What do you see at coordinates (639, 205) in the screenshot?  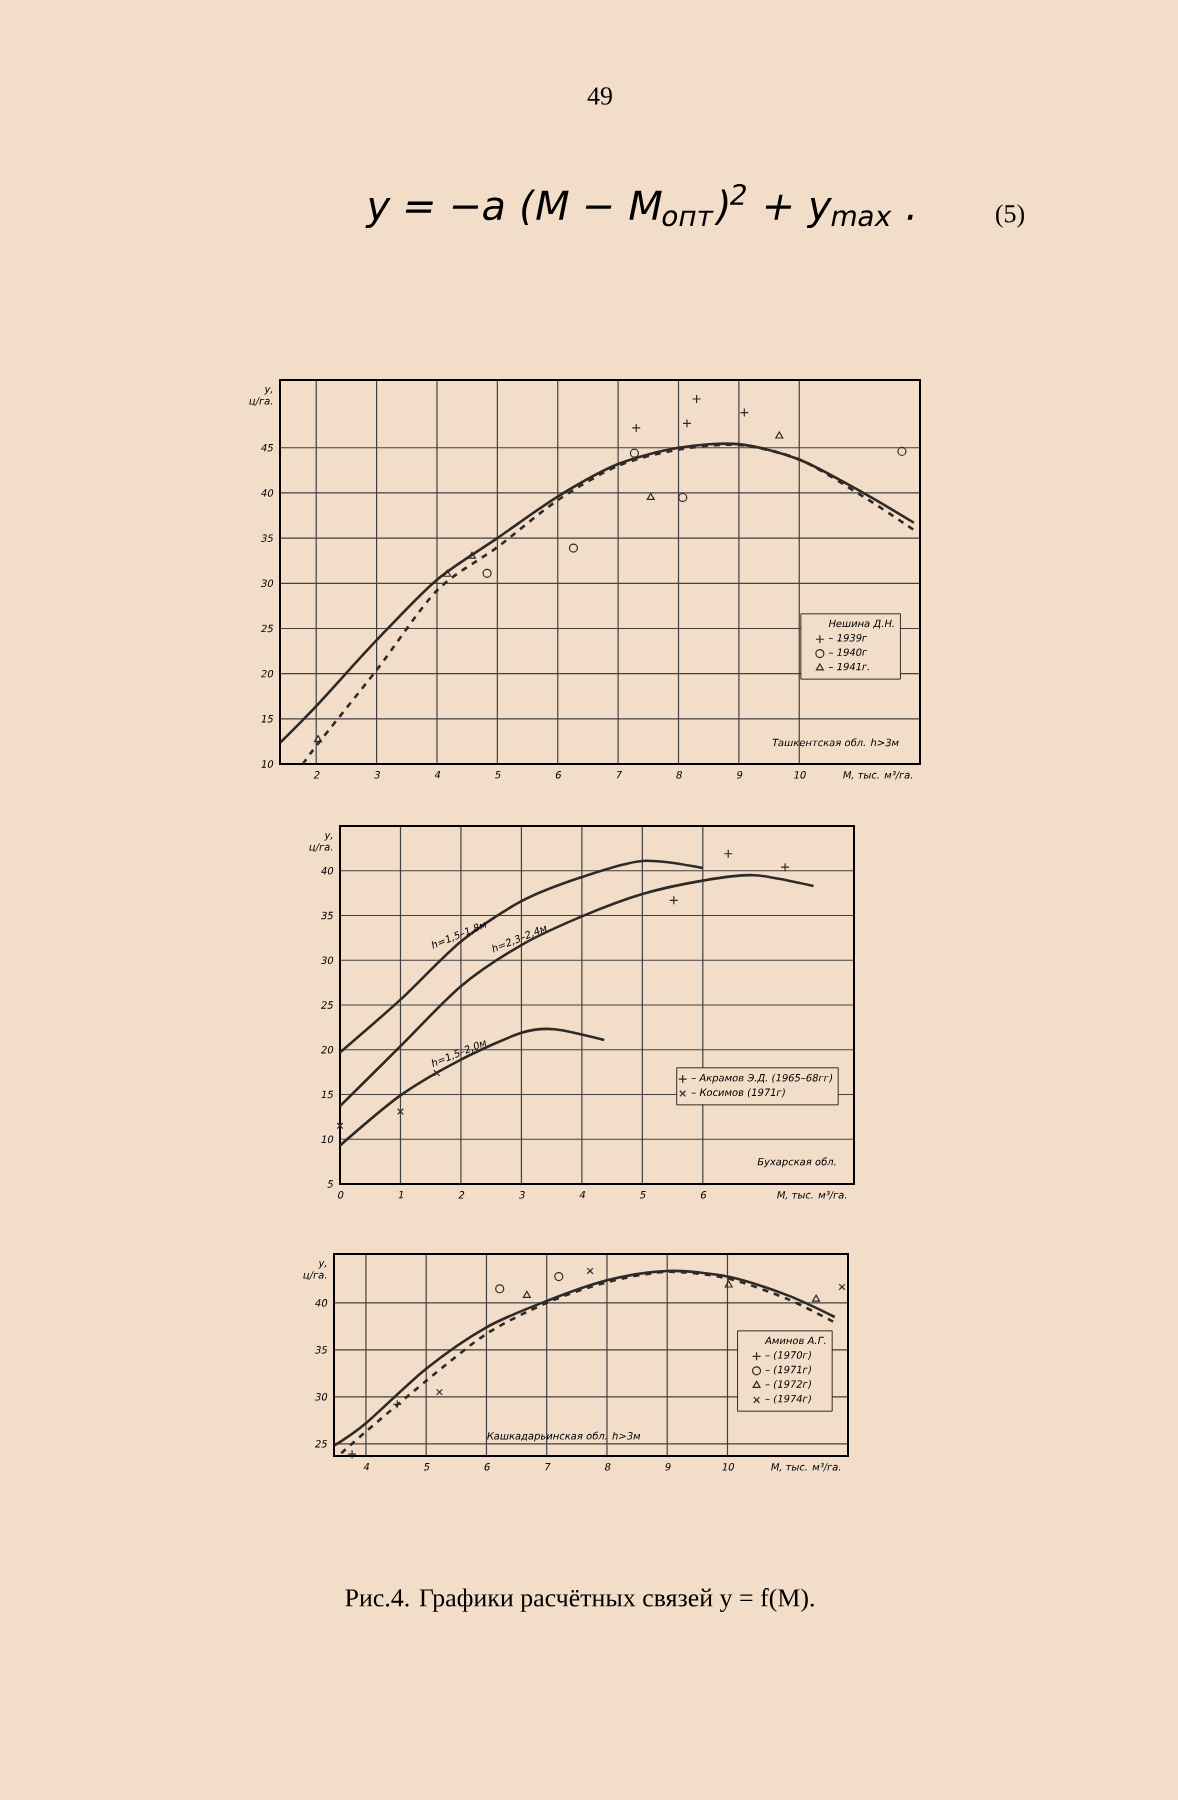 I see `text: y = −a (M − M$_{опт}$)$^{2}$ + y$_{max}$ .` at bounding box center [639, 205].